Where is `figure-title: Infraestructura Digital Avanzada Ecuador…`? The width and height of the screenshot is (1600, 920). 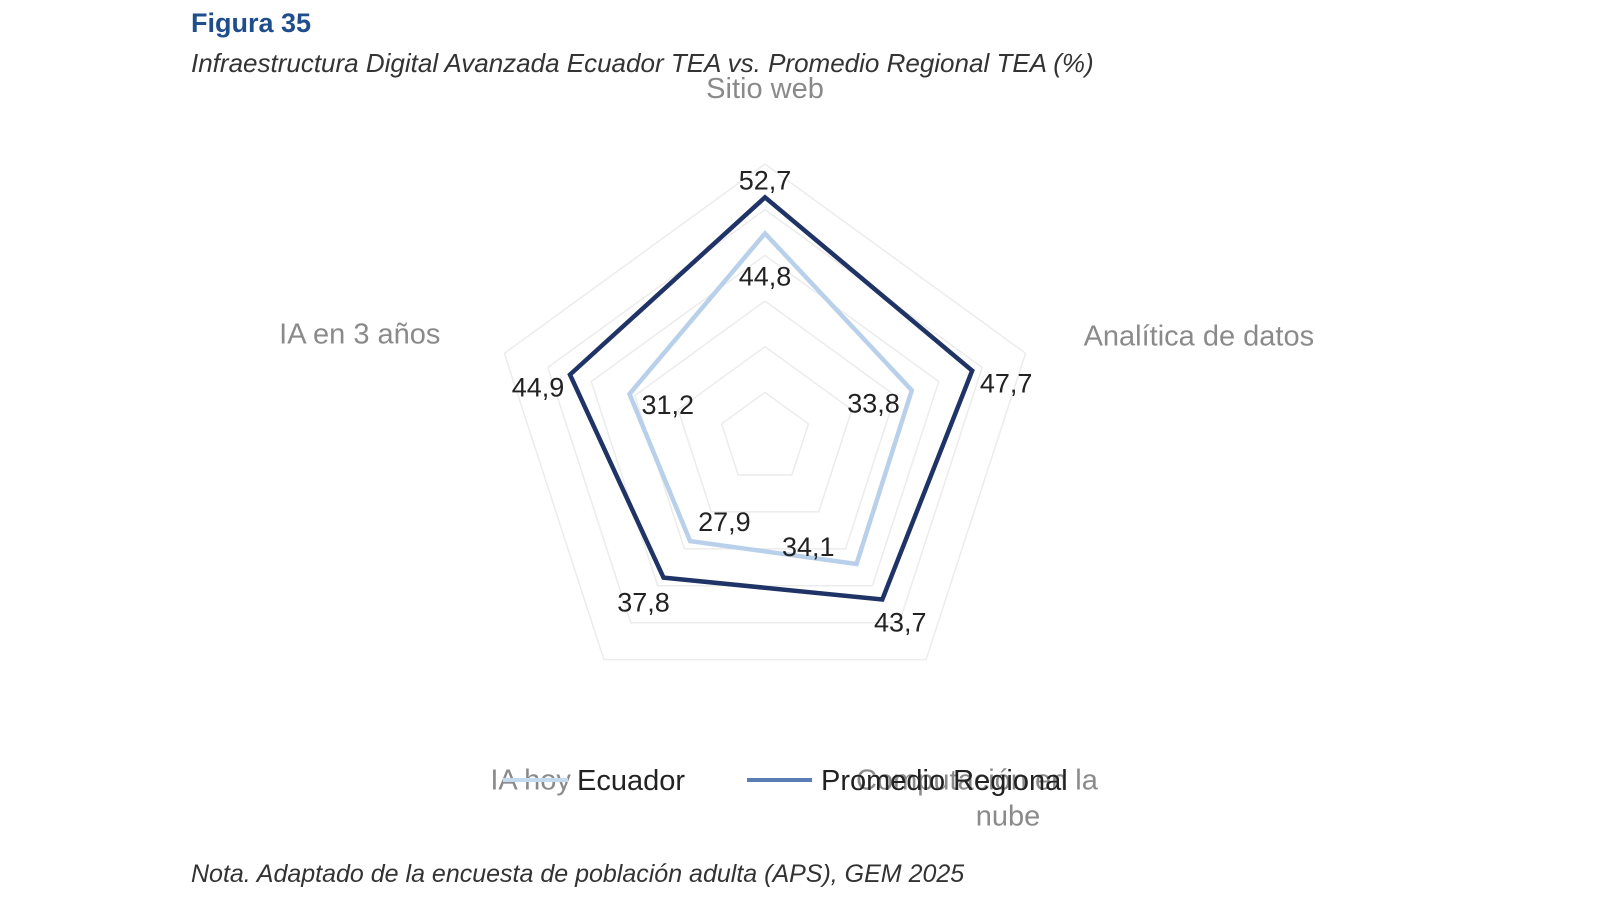
figure-title: Infraestructura Digital Avanzada Ecuador… is located at coordinates (642, 63).